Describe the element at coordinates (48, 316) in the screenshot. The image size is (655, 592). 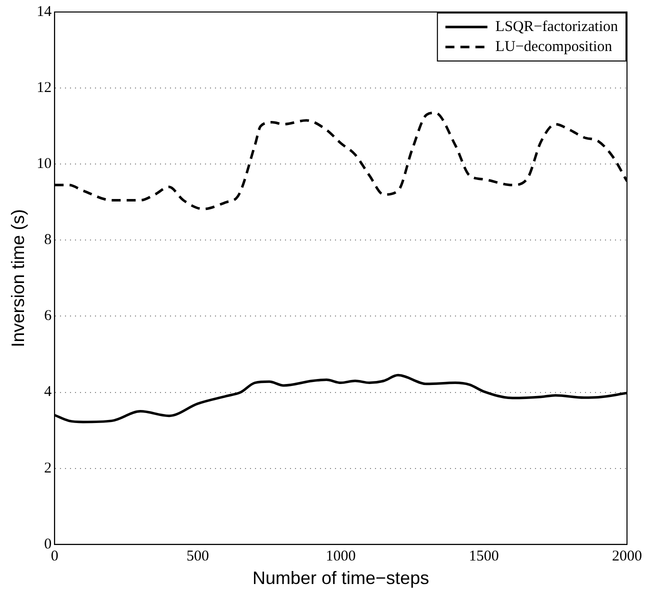
I see `y-tick-label: 6` at that location.